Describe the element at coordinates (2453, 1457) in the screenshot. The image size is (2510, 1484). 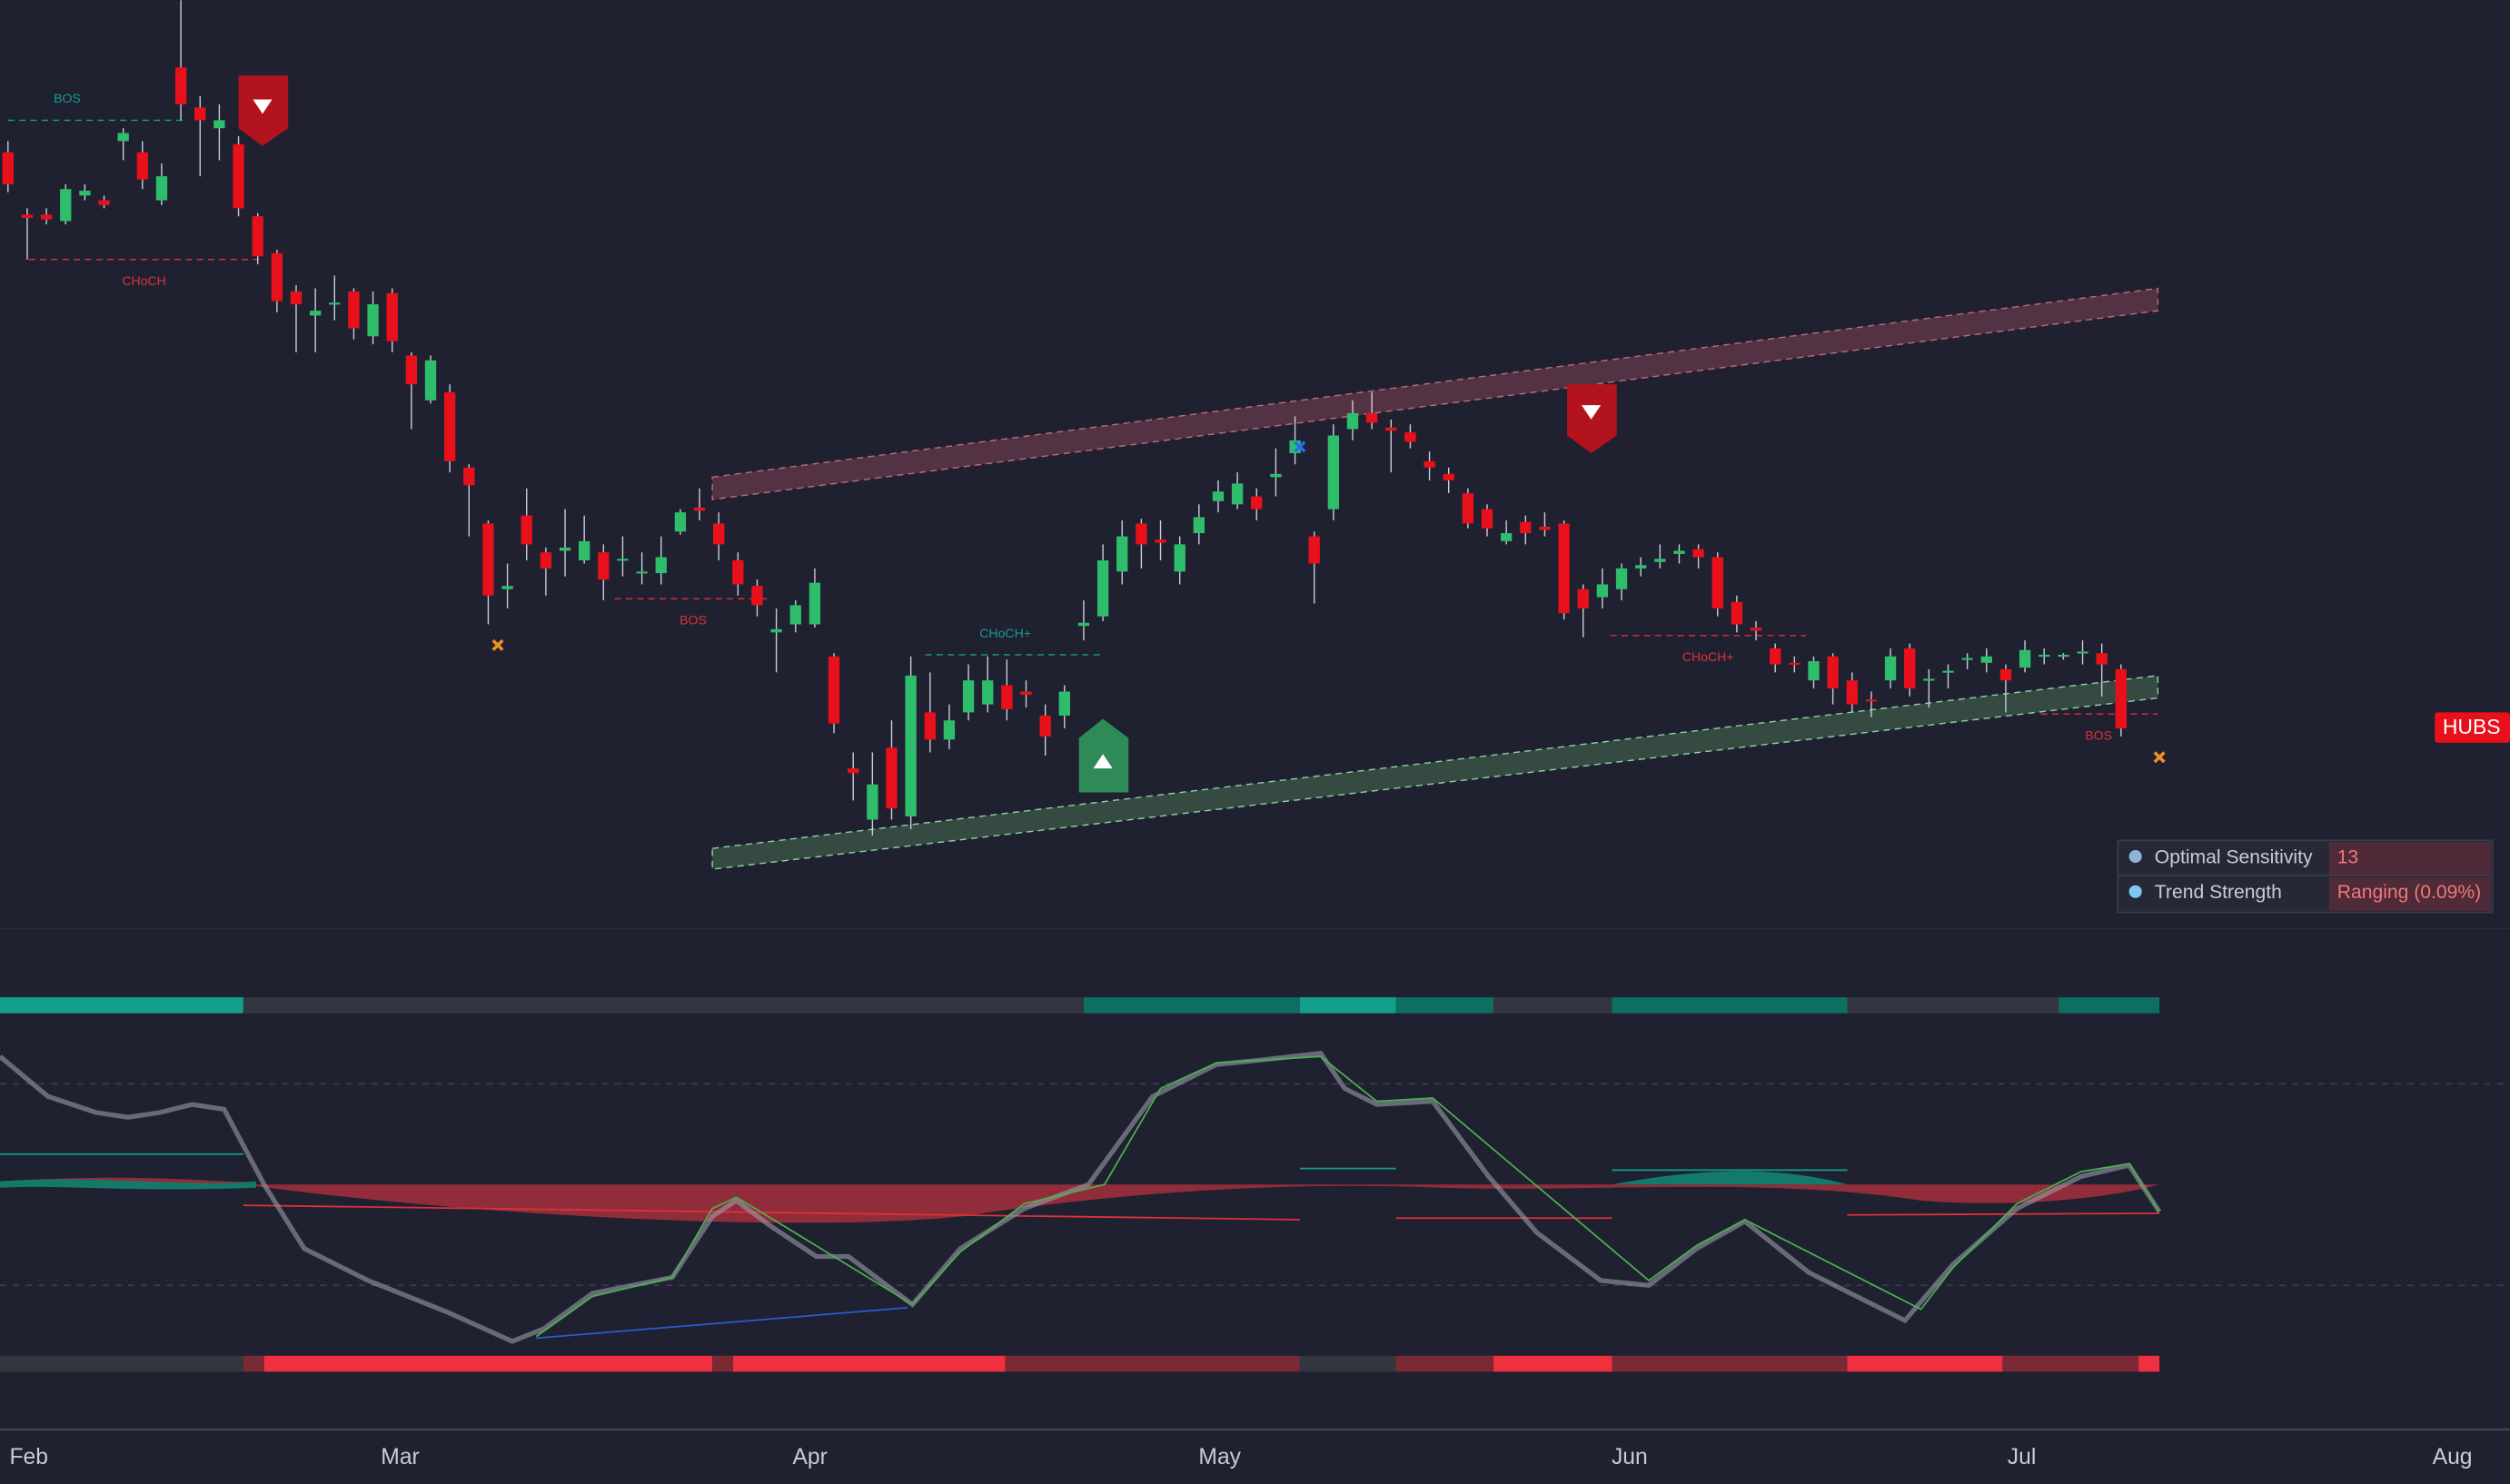
I see `x-tick-label: Aug` at that location.